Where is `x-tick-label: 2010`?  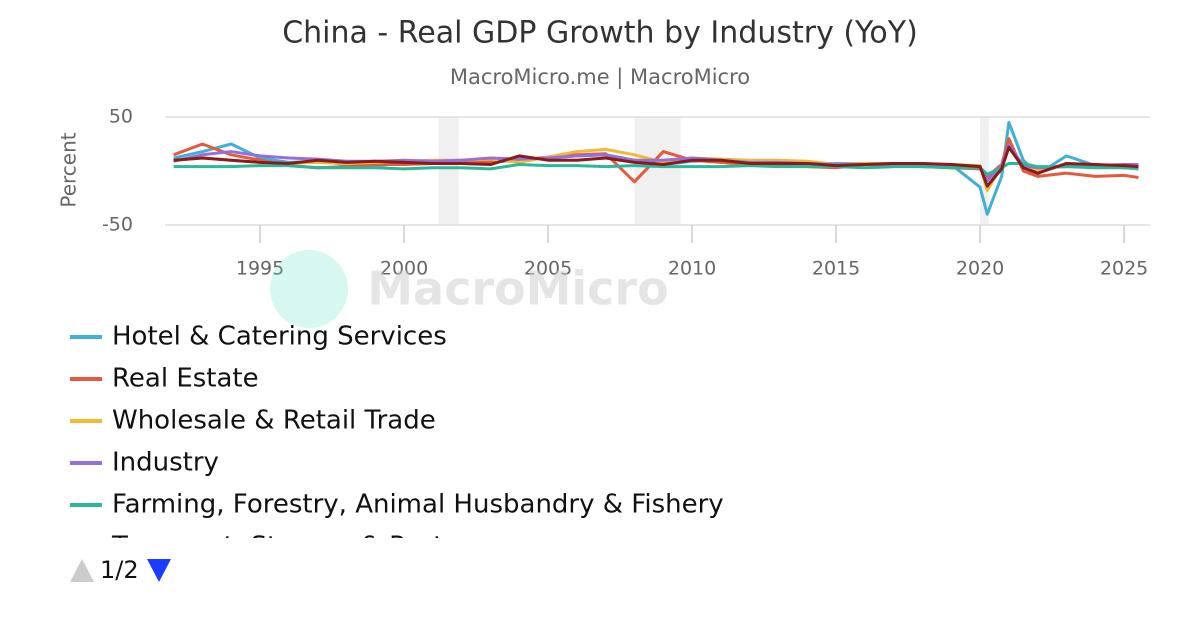 x-tick-label: 2010 is located at coordinates (692, 269).